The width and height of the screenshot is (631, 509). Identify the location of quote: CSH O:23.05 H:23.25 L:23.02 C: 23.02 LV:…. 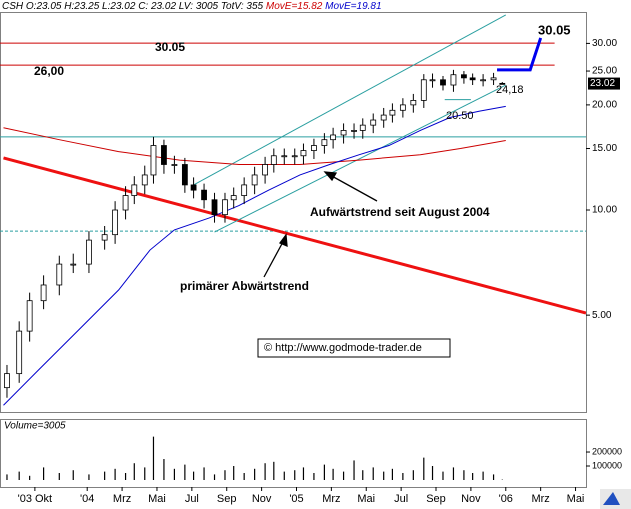
(133, 6).